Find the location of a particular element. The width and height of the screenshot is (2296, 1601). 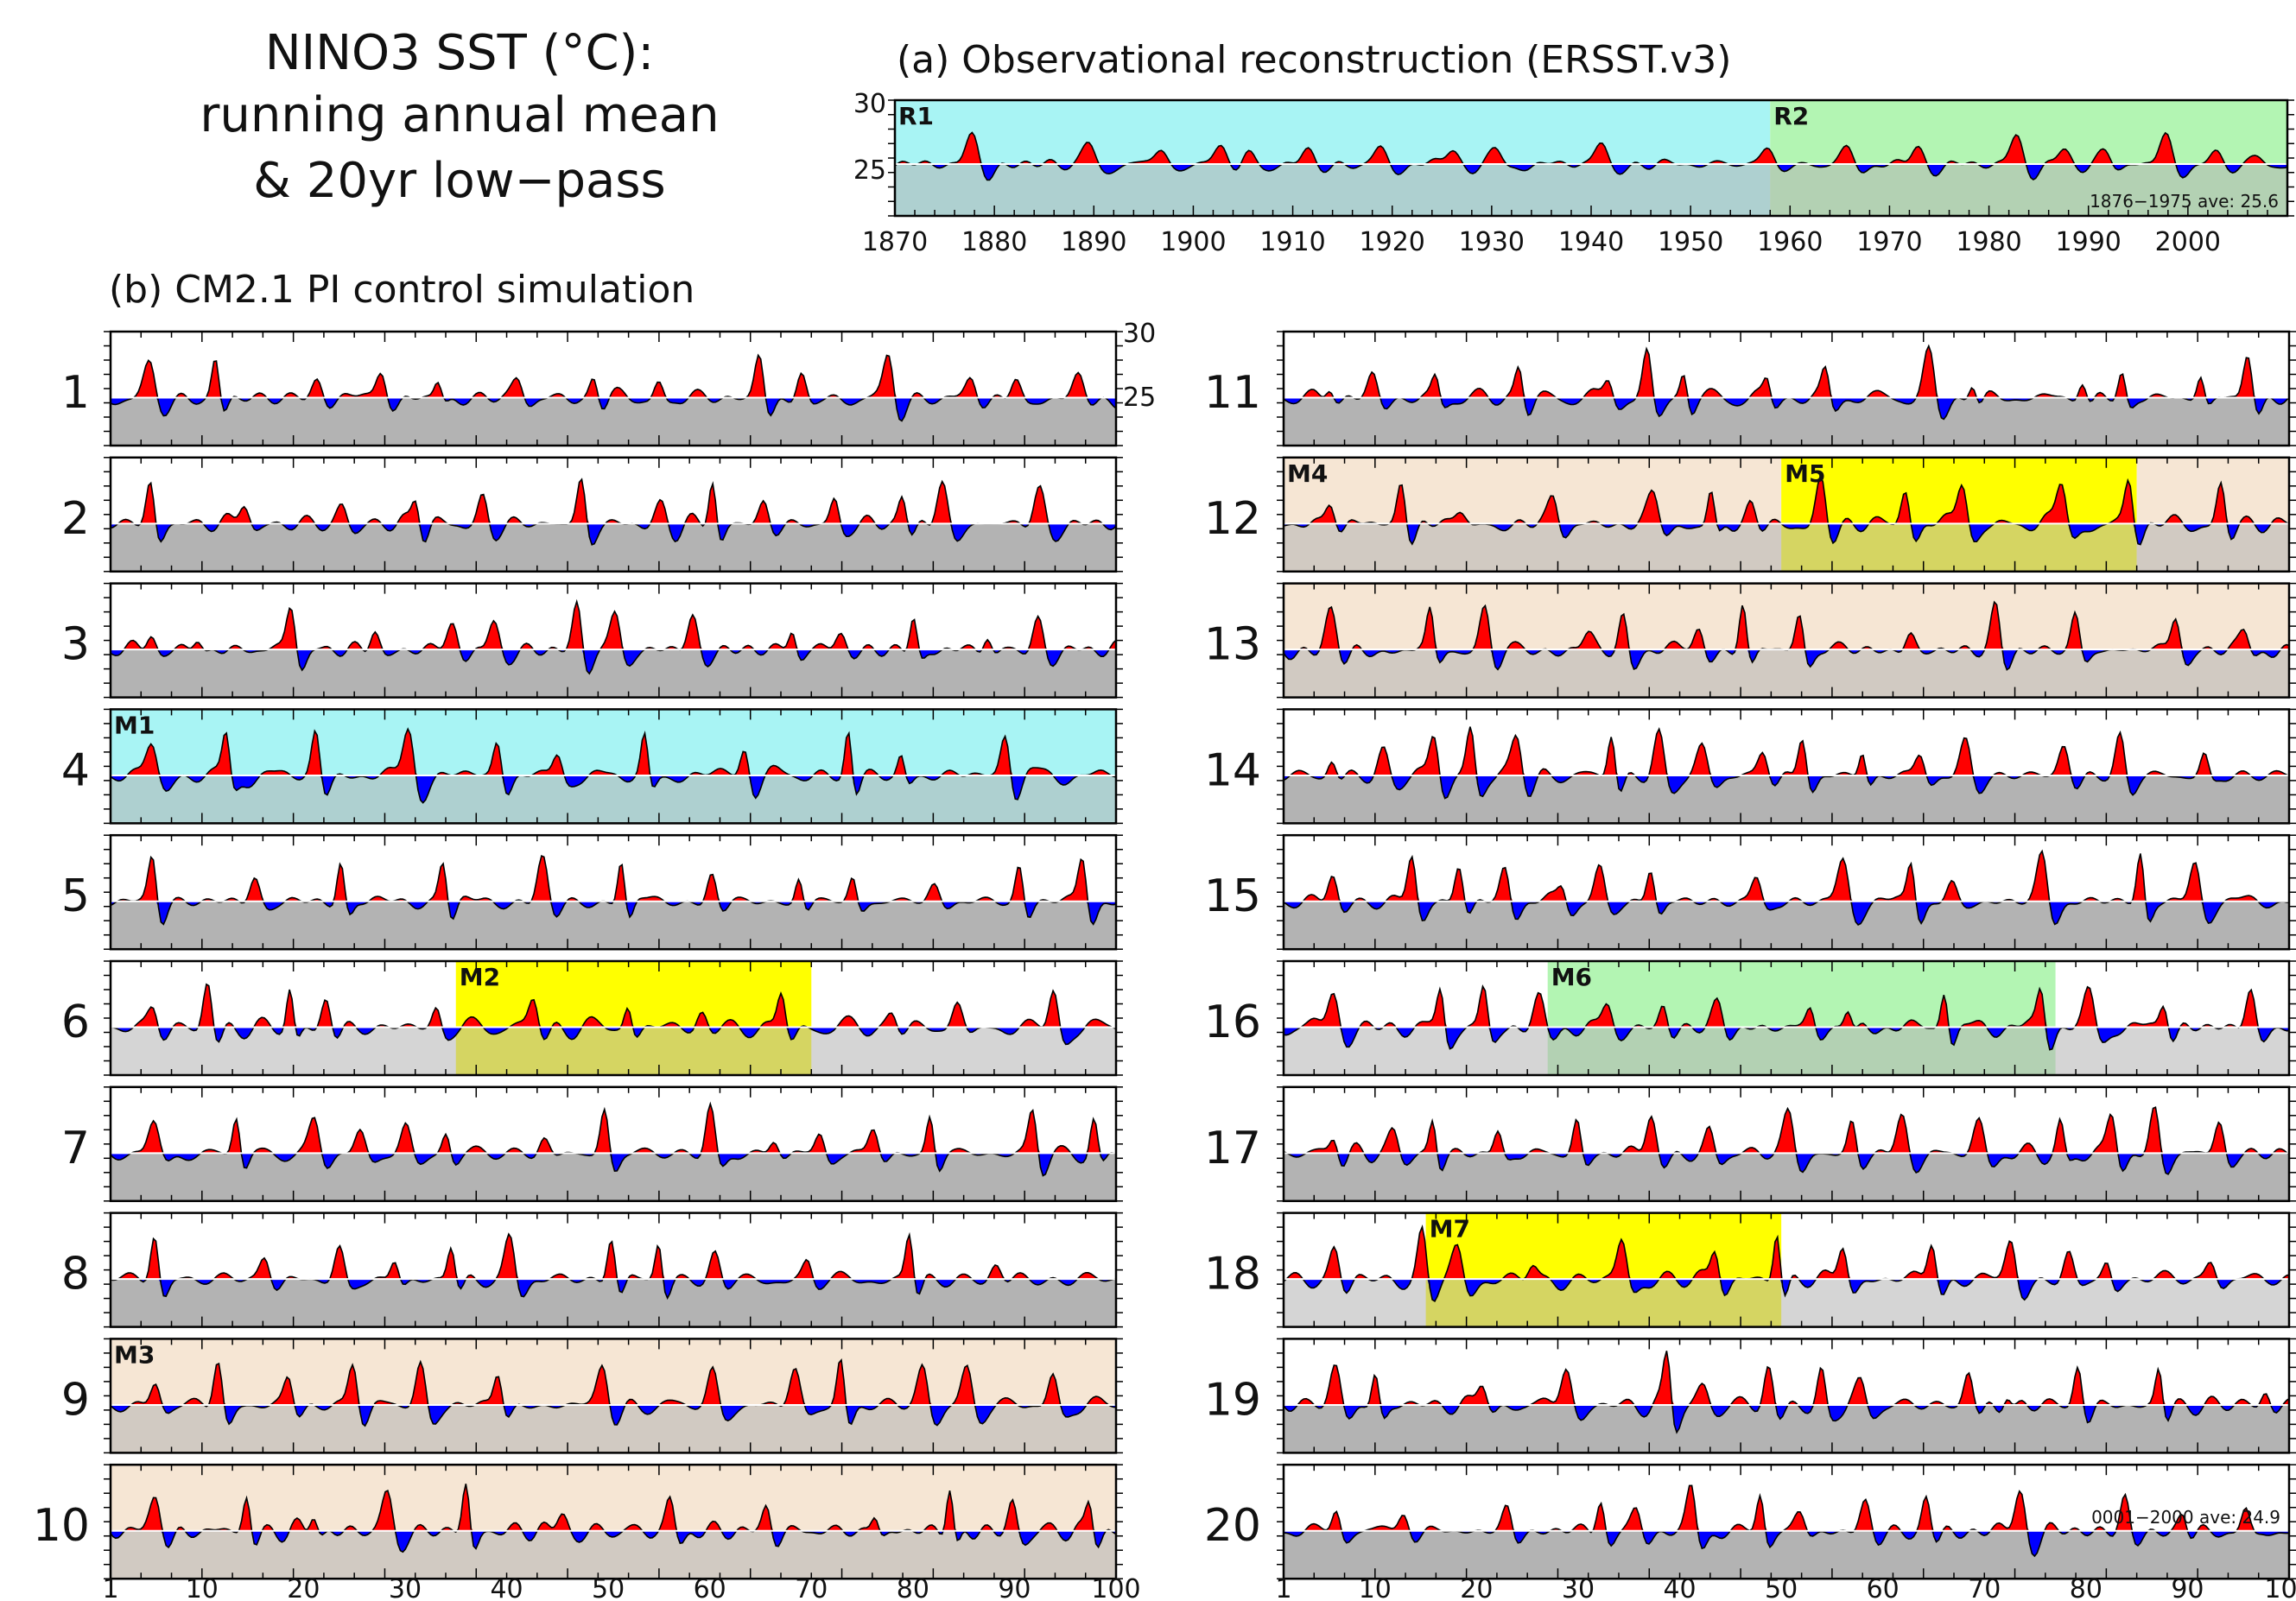

row-14: 14 is located at coordinates (1750, 766).